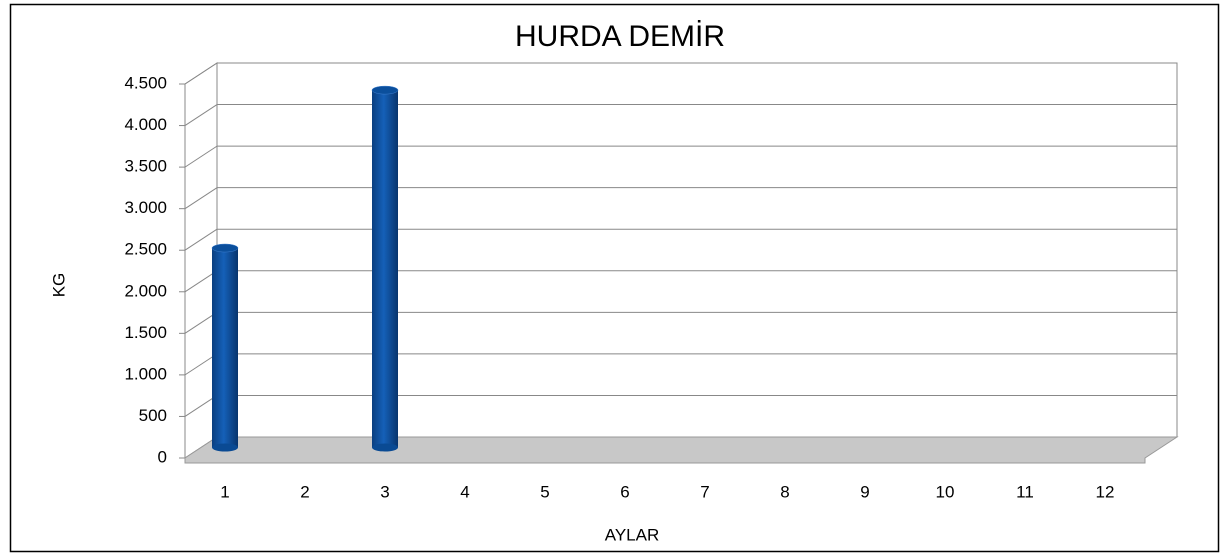 The image size is (1227, 557). What do you see at coordinates (1105, 491) in the screenshot?
I see `x-tick-label: 12` at bounding box center [1105, 491].